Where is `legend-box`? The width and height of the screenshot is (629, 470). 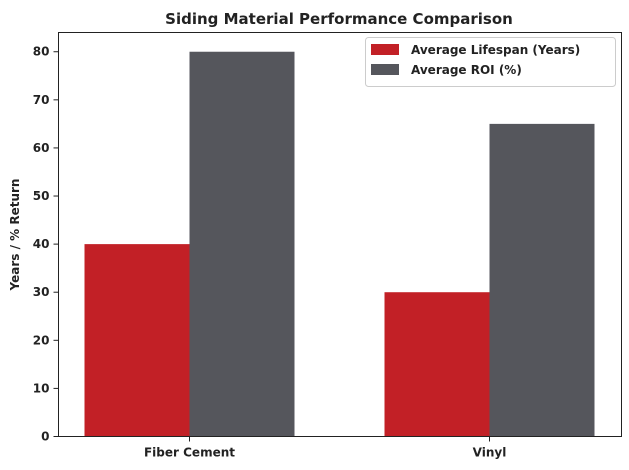 legend-box is located at coordinates (490, 62).